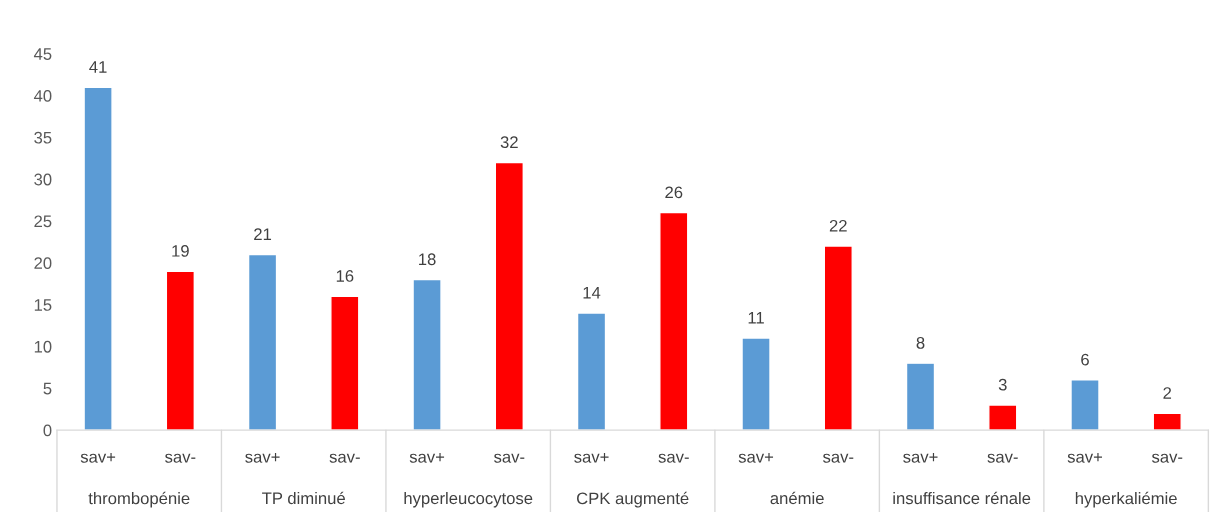 The image size is (1212, 512). I want to click on x-tick-label: hyperleucocytose, so click(468, 499).